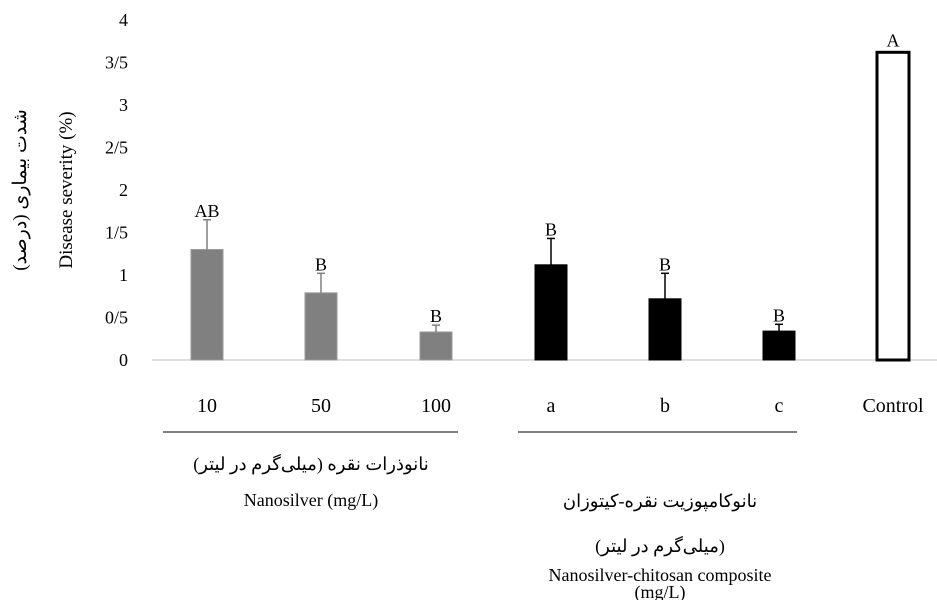  Describe the element at coordinates (123, 360) in the screenshot. I see `y-tick-label: 0` at that location.